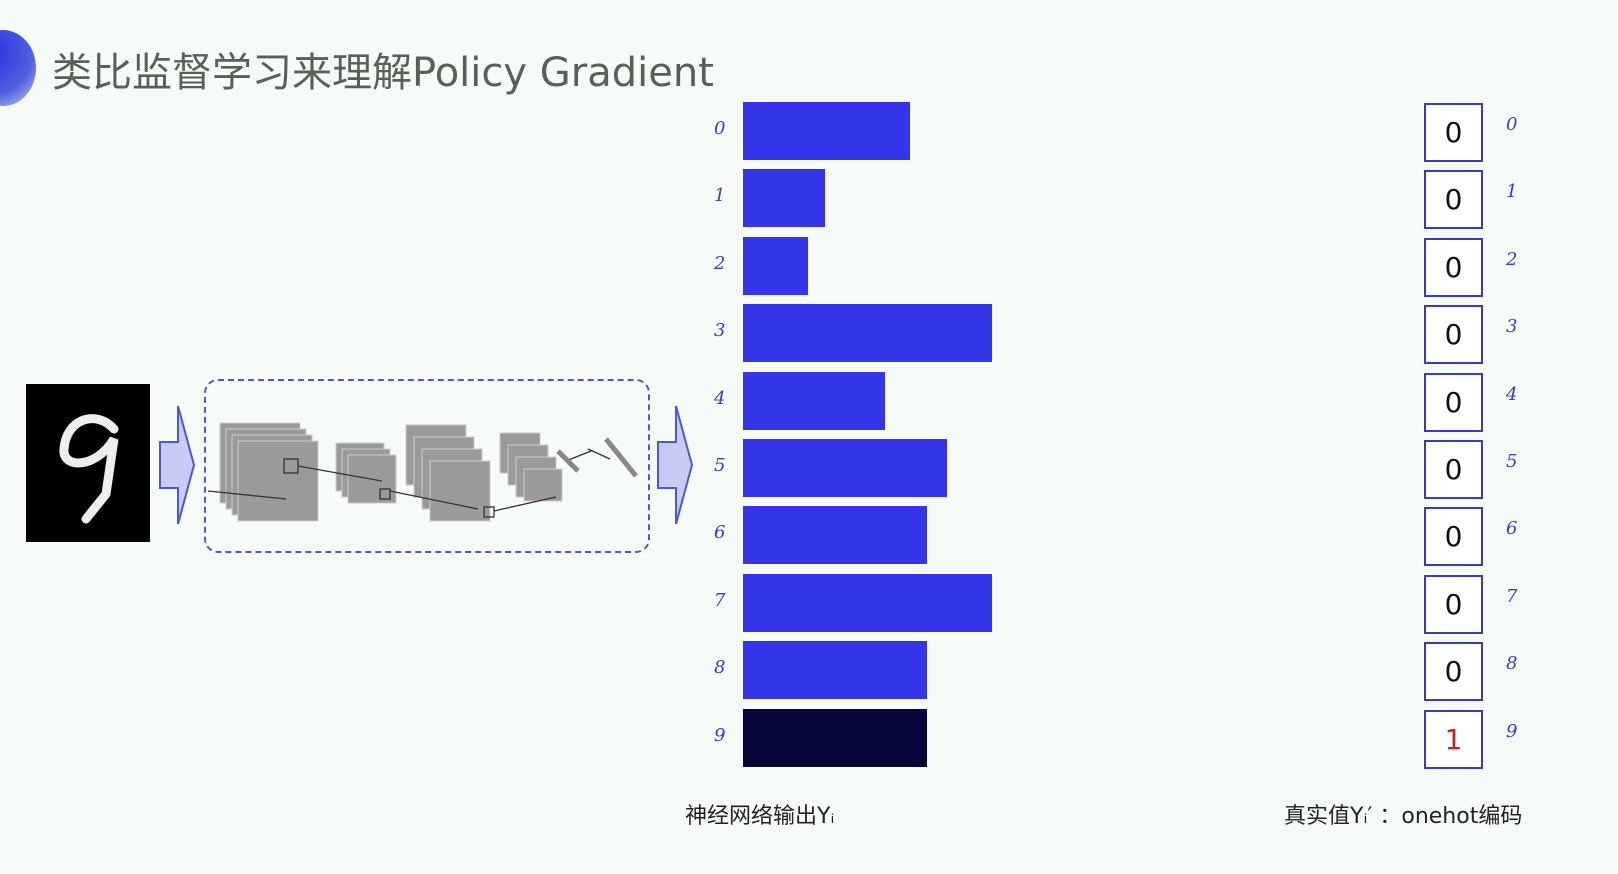 The height and width of the screenshot is (874, 1618). I want to click on mnist-digit-image, so click(88, 463).